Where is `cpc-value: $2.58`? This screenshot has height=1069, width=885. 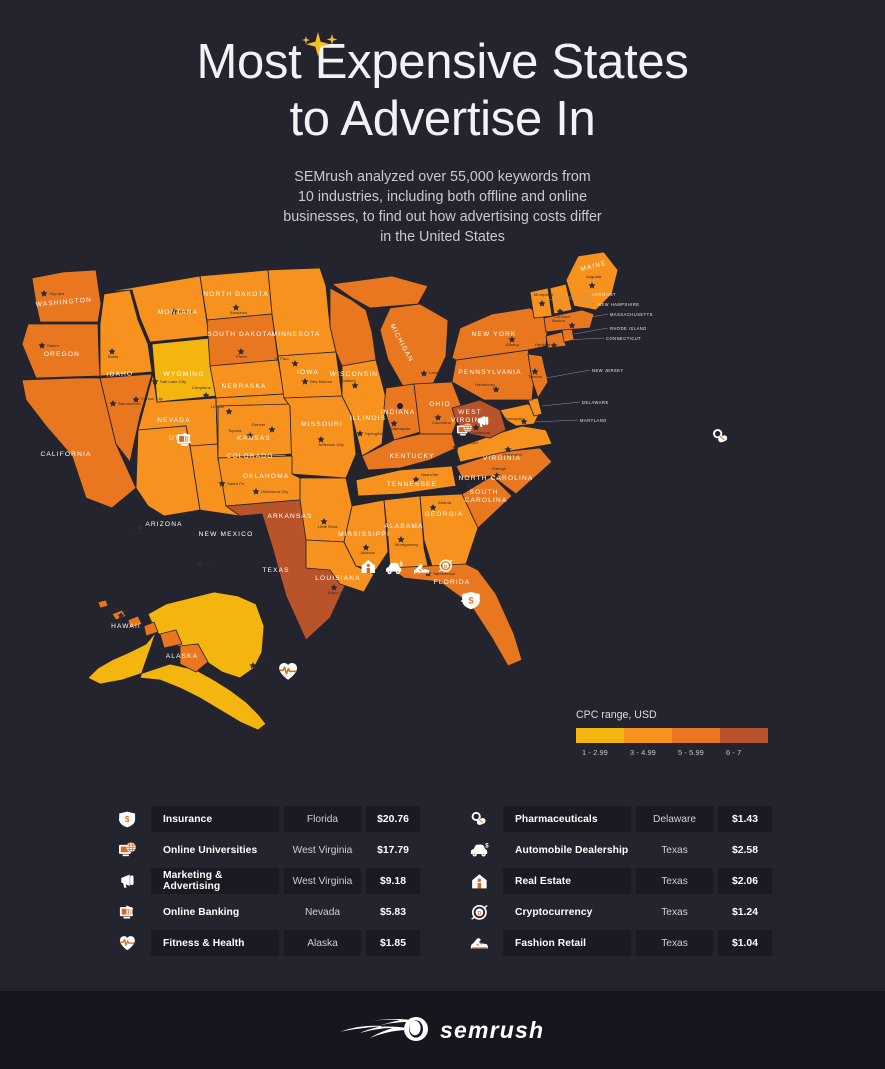
cpc-value: $2.58 is located at coordinates (744, 850).